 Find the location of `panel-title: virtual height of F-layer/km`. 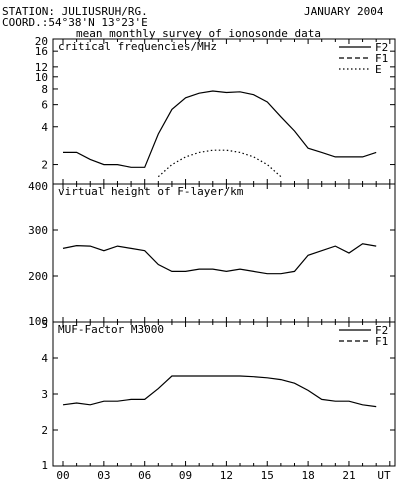

panel-title: virtual height of F-layer/km is located at coordinates (151, 191).